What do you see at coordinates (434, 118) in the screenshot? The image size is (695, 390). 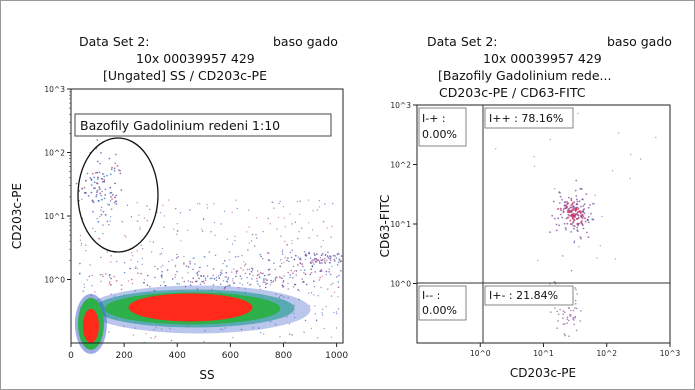 I see `quadrant-ul-label: I-+ :` at bounding box center [434, 118].